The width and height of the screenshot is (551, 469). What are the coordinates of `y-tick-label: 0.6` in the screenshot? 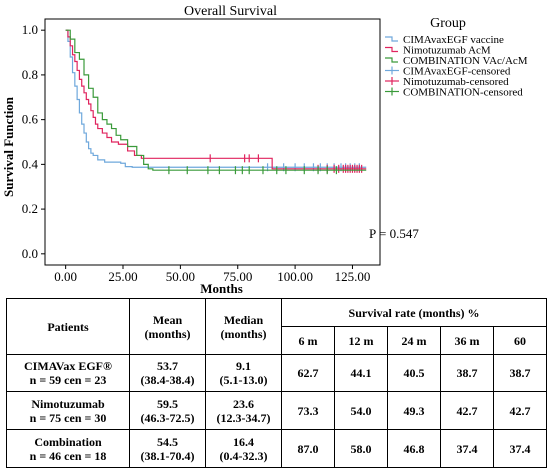 It's located at (30, 119).